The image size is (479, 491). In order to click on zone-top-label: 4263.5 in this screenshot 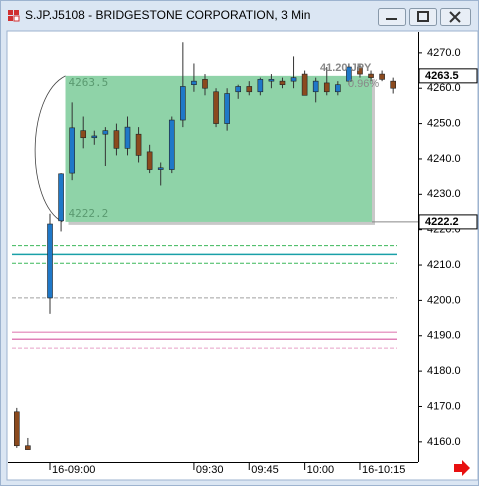, I will do `click(89, 82)`.